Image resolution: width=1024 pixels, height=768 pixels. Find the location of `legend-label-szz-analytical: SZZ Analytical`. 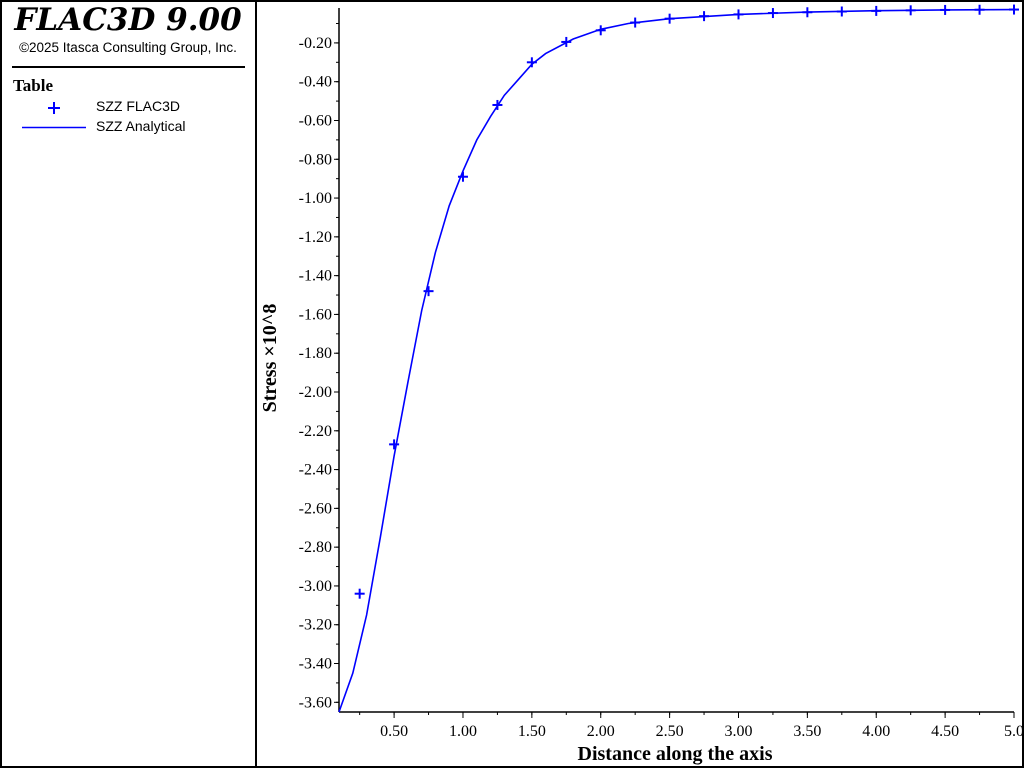

legend-label-szz-analytical: SZZ Analytical is located at coordinates (141, 126).